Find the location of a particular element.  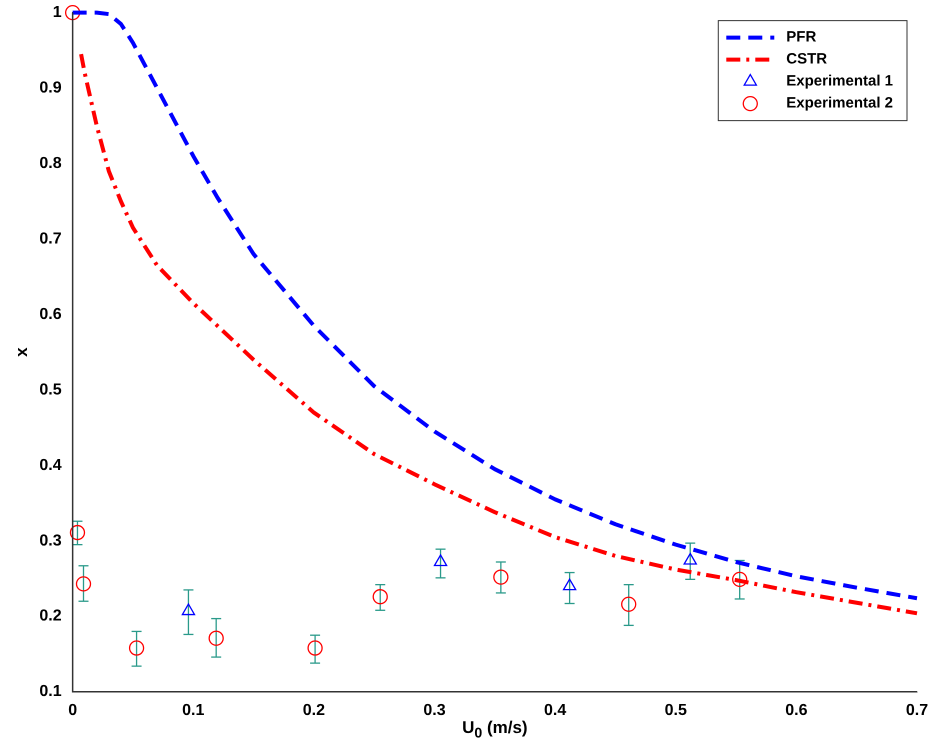

x-tick-label: 0.4 is located at coordinates (555, 710).